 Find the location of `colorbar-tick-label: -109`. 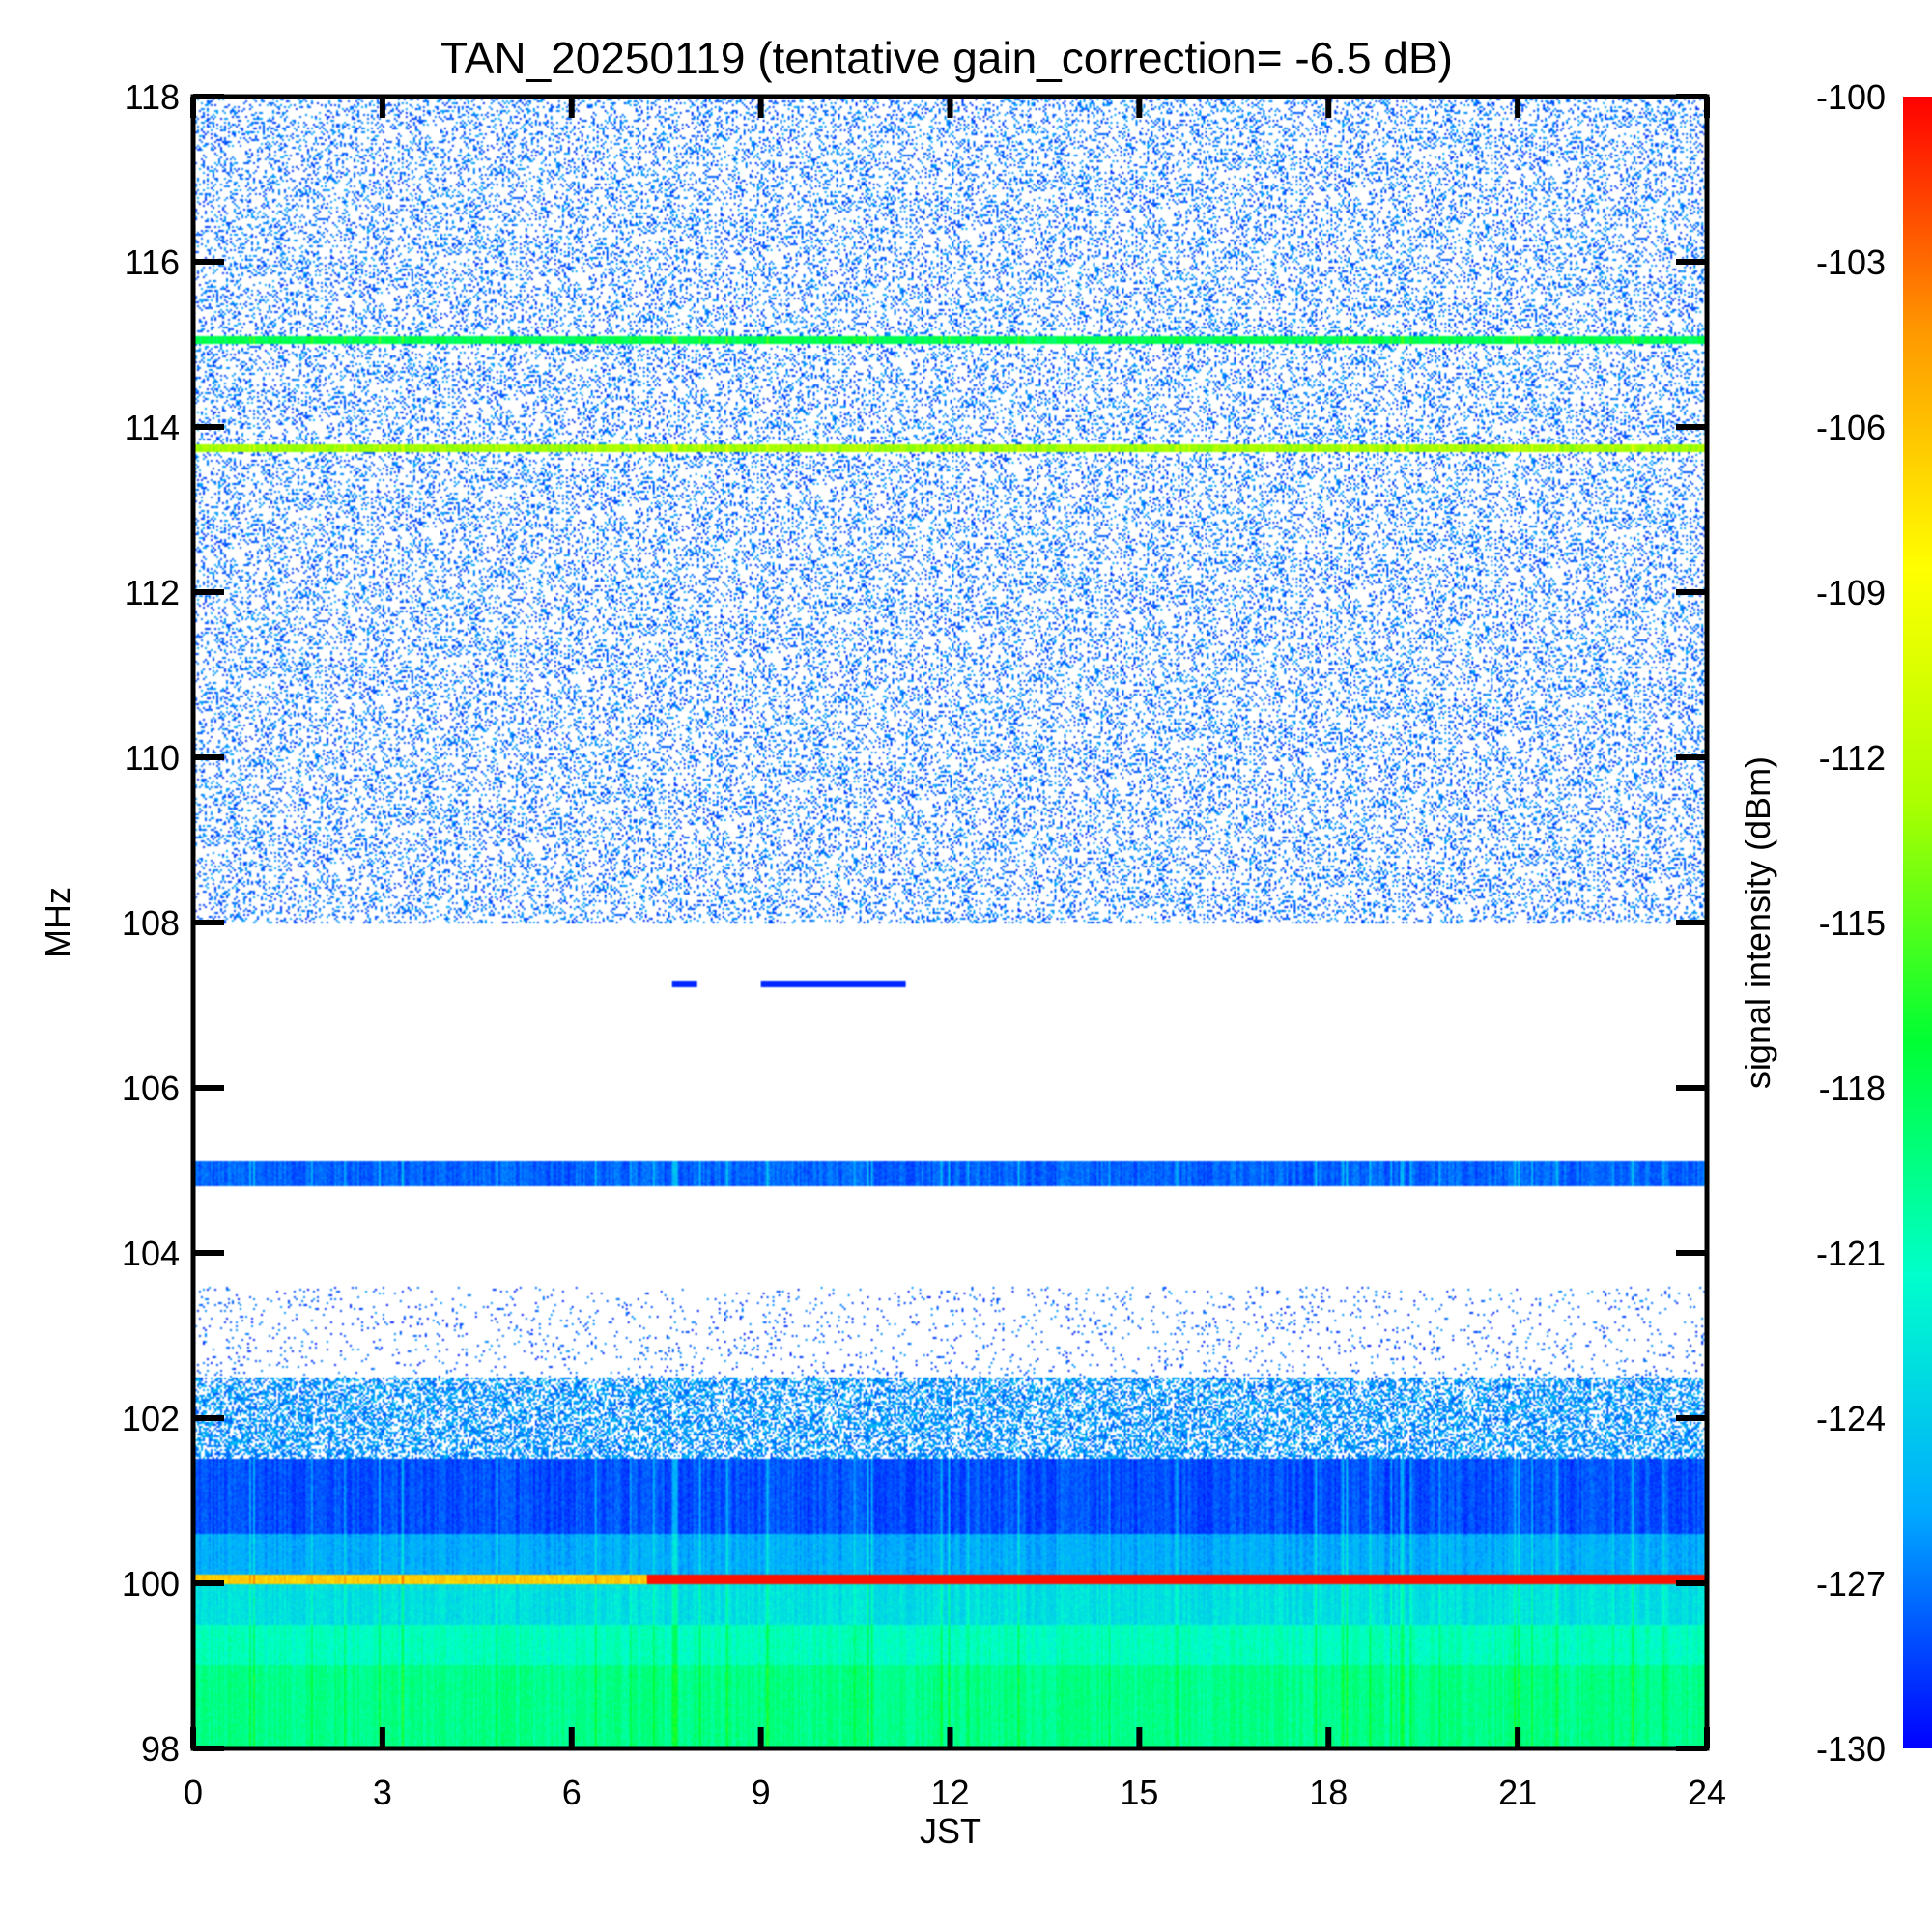

colorbar-tick-label: -109 is located at coordinates (1851, 592).